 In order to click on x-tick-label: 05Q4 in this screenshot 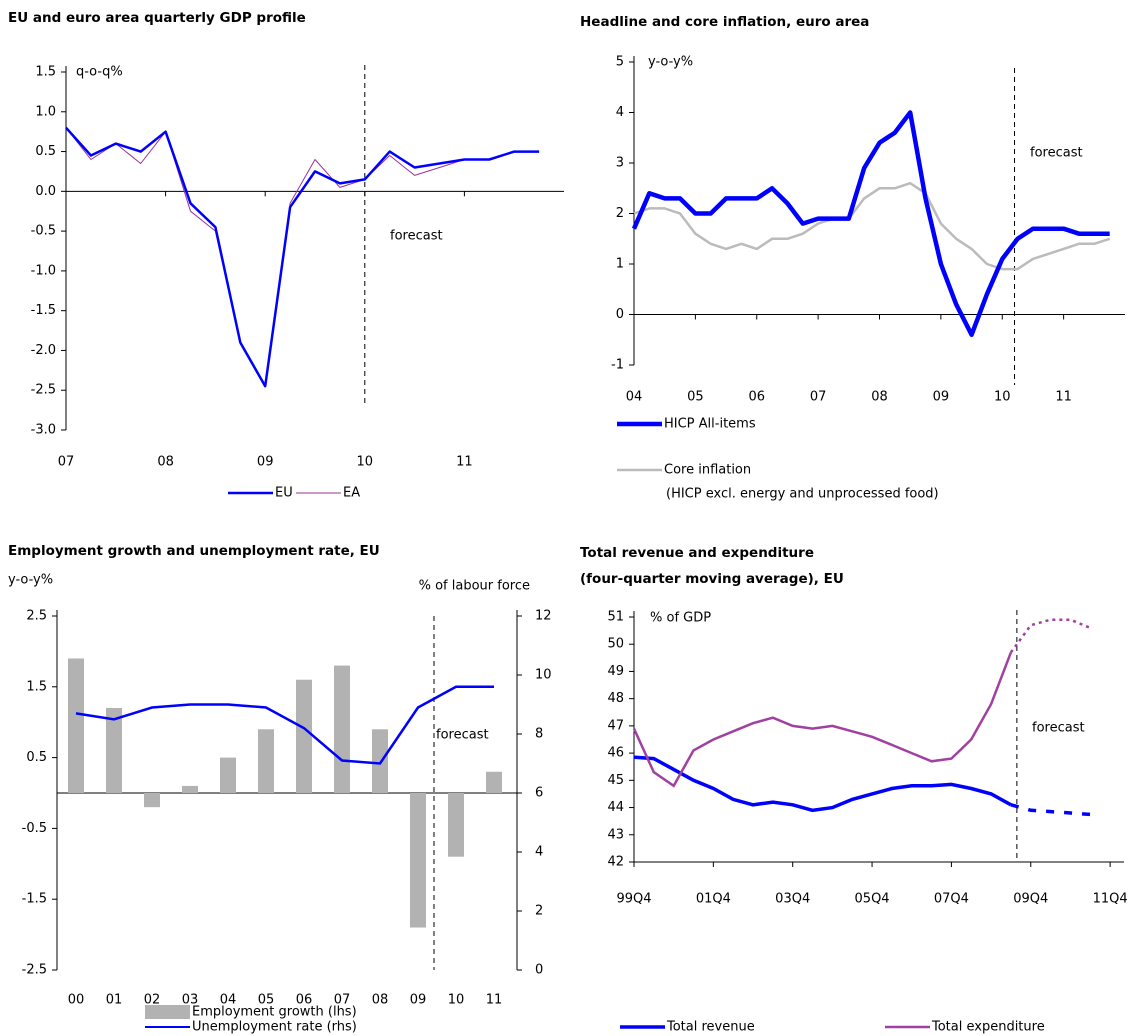, I will do `click(872, 899)`.